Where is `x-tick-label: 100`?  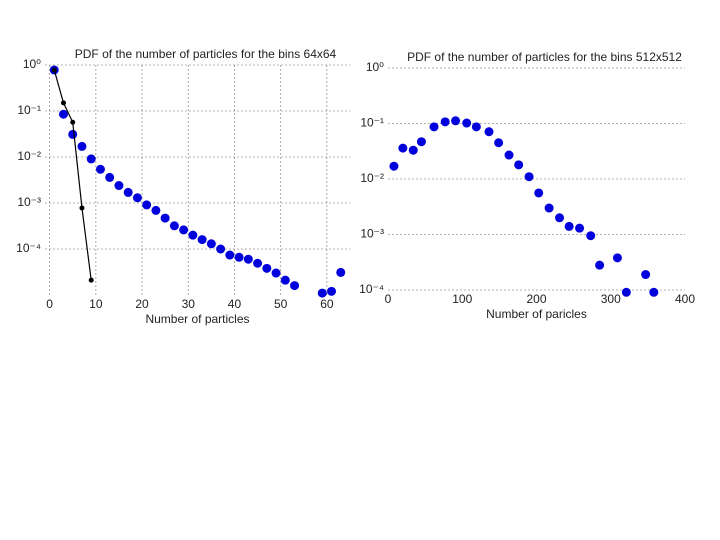 x-tick-label: 100 is located at coordinates (462, 299).